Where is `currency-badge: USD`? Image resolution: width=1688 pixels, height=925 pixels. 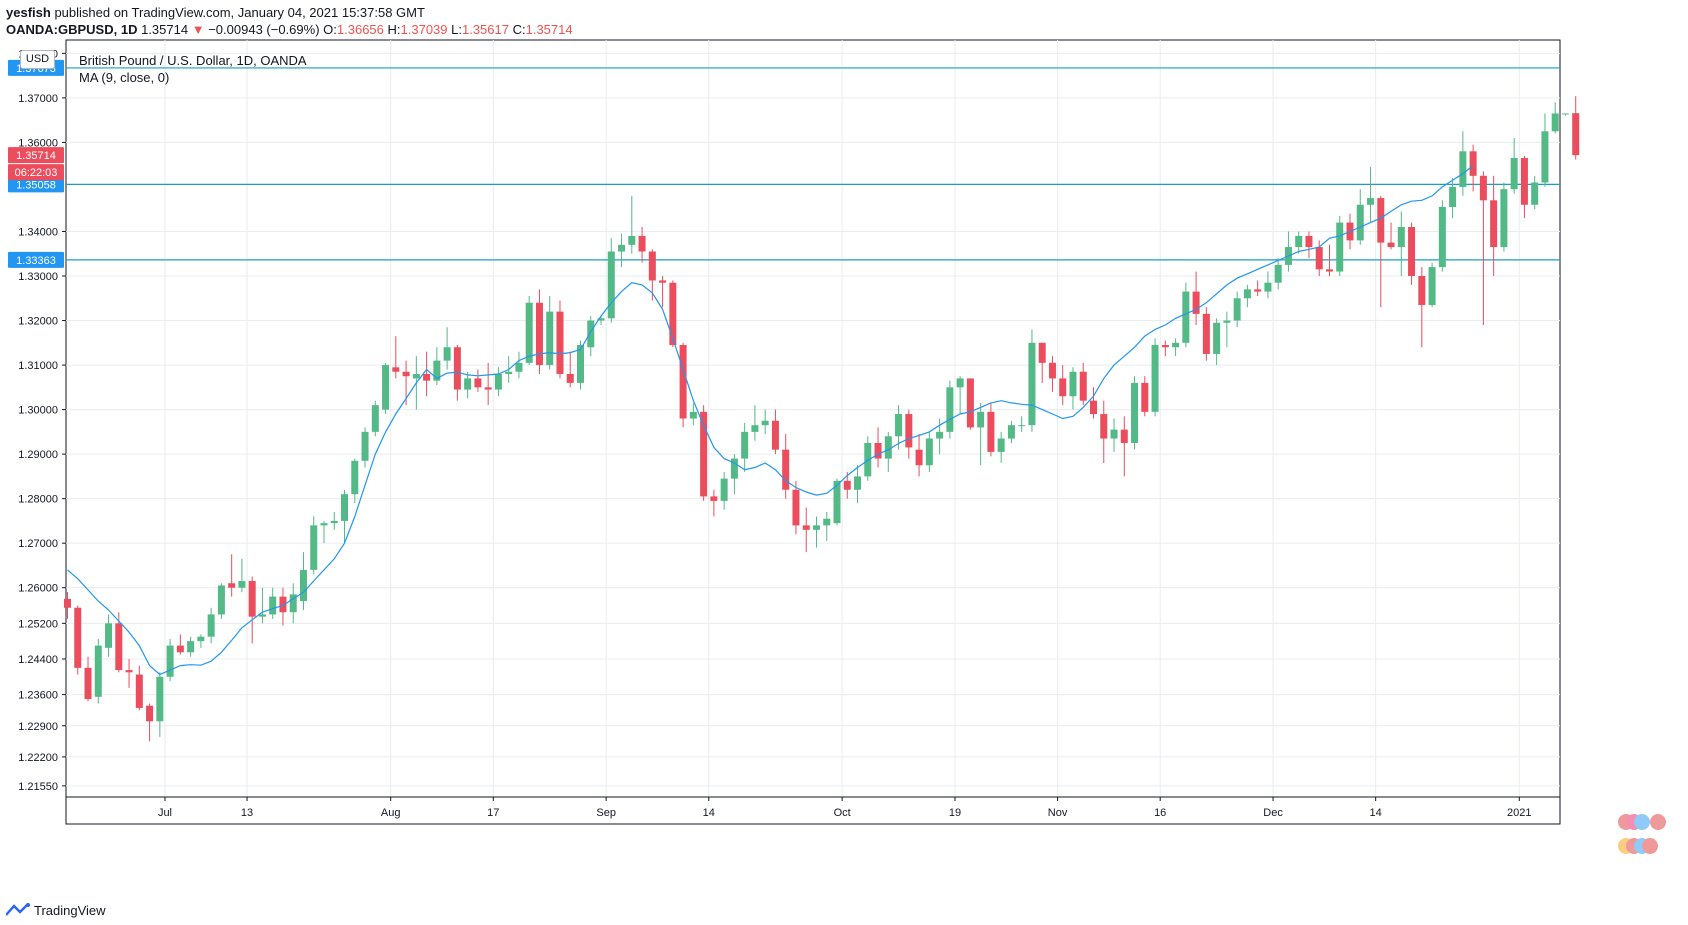 currency-badge: USD is located at coordinates (37, 59).